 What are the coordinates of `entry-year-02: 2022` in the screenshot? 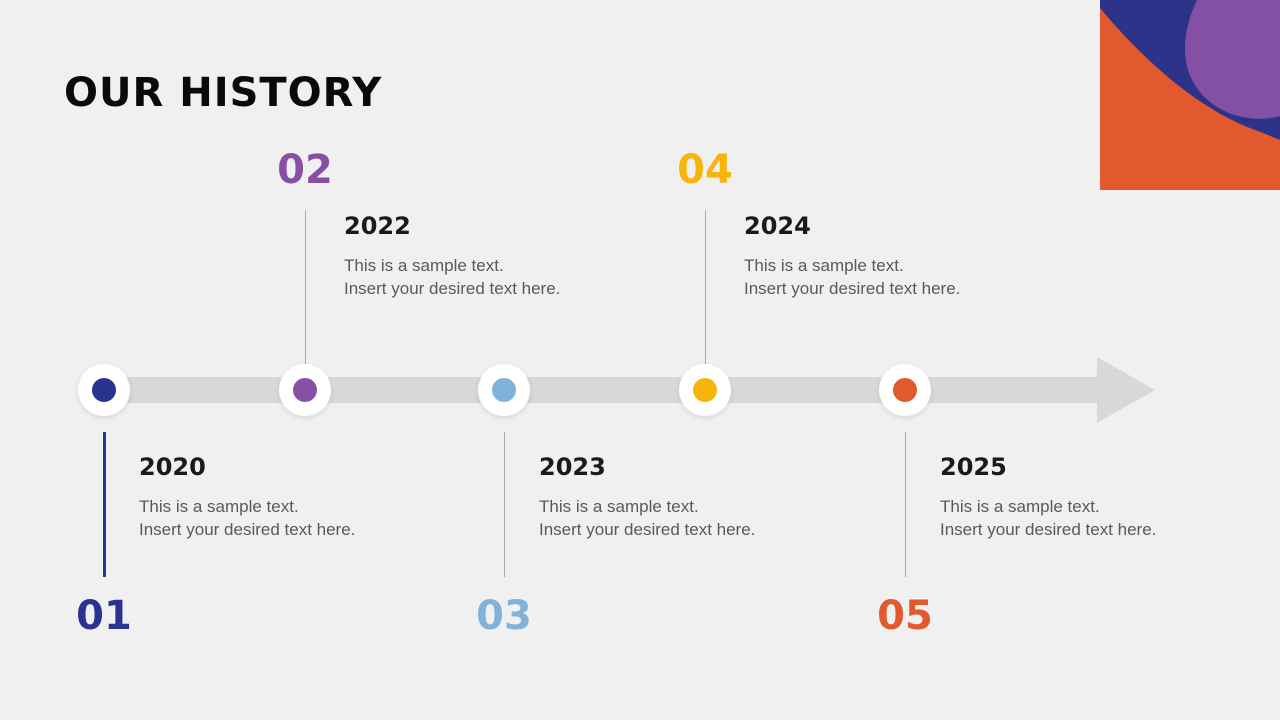 It's located at (377, 226).